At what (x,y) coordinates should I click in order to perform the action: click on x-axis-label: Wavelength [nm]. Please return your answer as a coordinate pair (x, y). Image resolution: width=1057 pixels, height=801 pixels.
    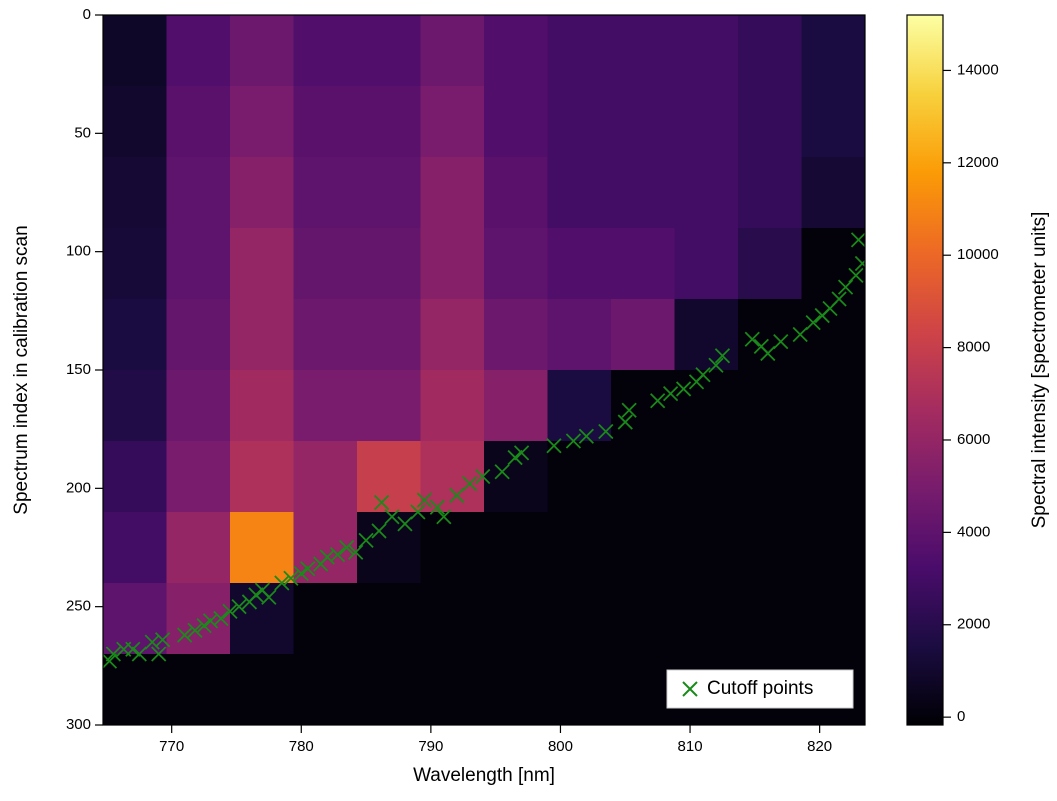
    Looking at the image, I should click on (484, 775).